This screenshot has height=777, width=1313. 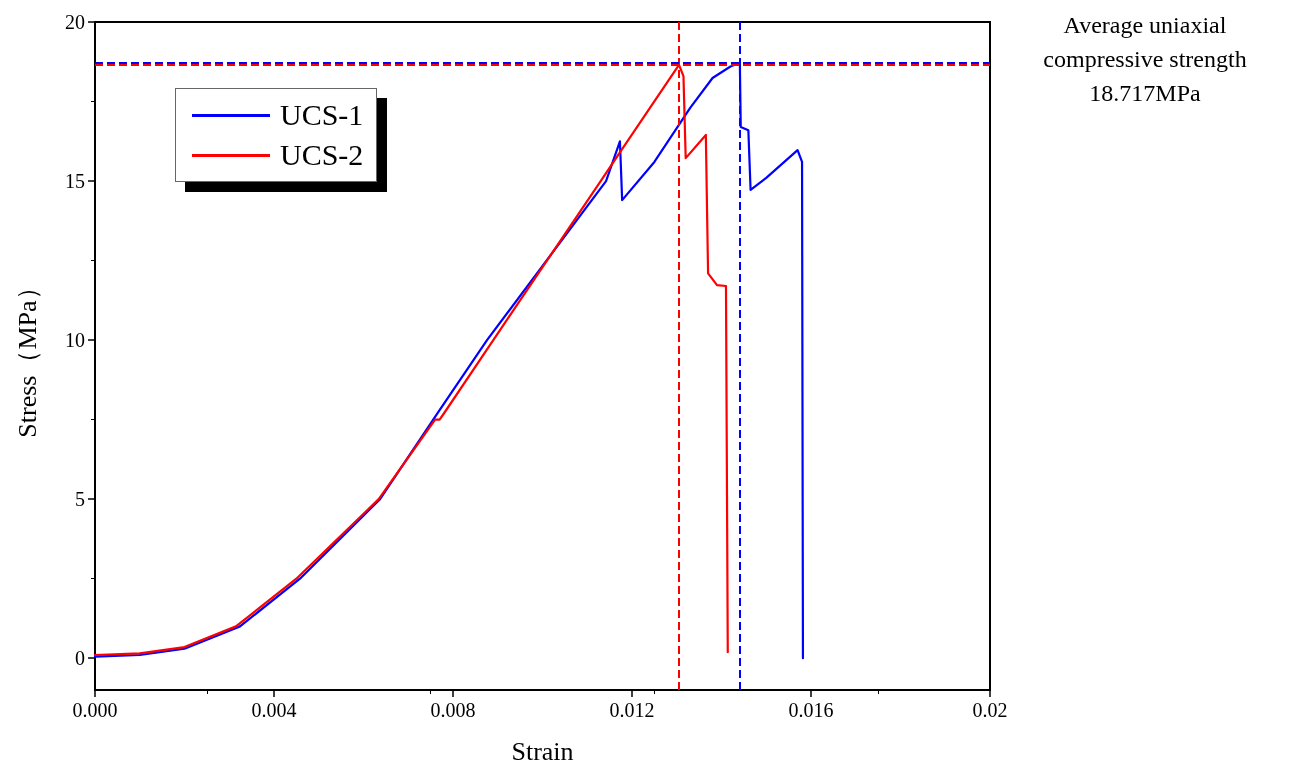 I want to click on x-tick-label: 0.008, so click(x=453, y=710).